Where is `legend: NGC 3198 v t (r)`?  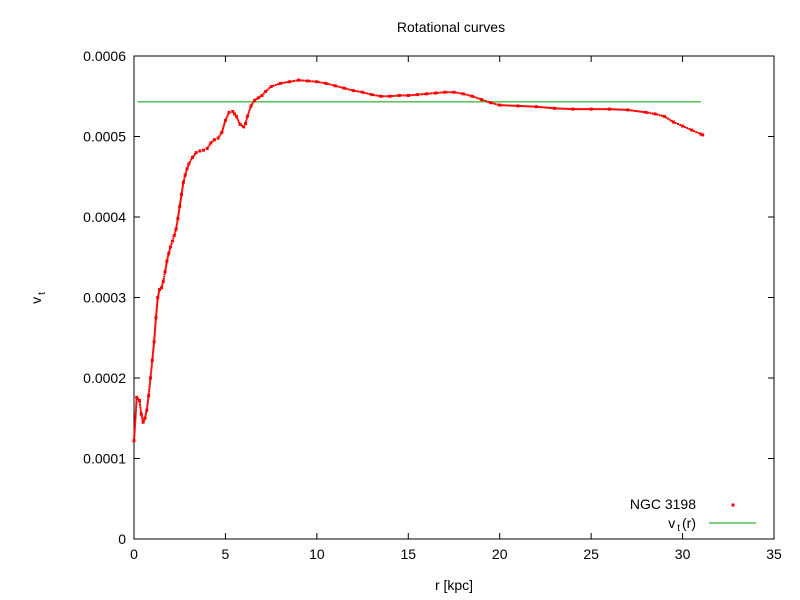 legend: NGC 3198 v t (r) is located at coordinates (693, 515).